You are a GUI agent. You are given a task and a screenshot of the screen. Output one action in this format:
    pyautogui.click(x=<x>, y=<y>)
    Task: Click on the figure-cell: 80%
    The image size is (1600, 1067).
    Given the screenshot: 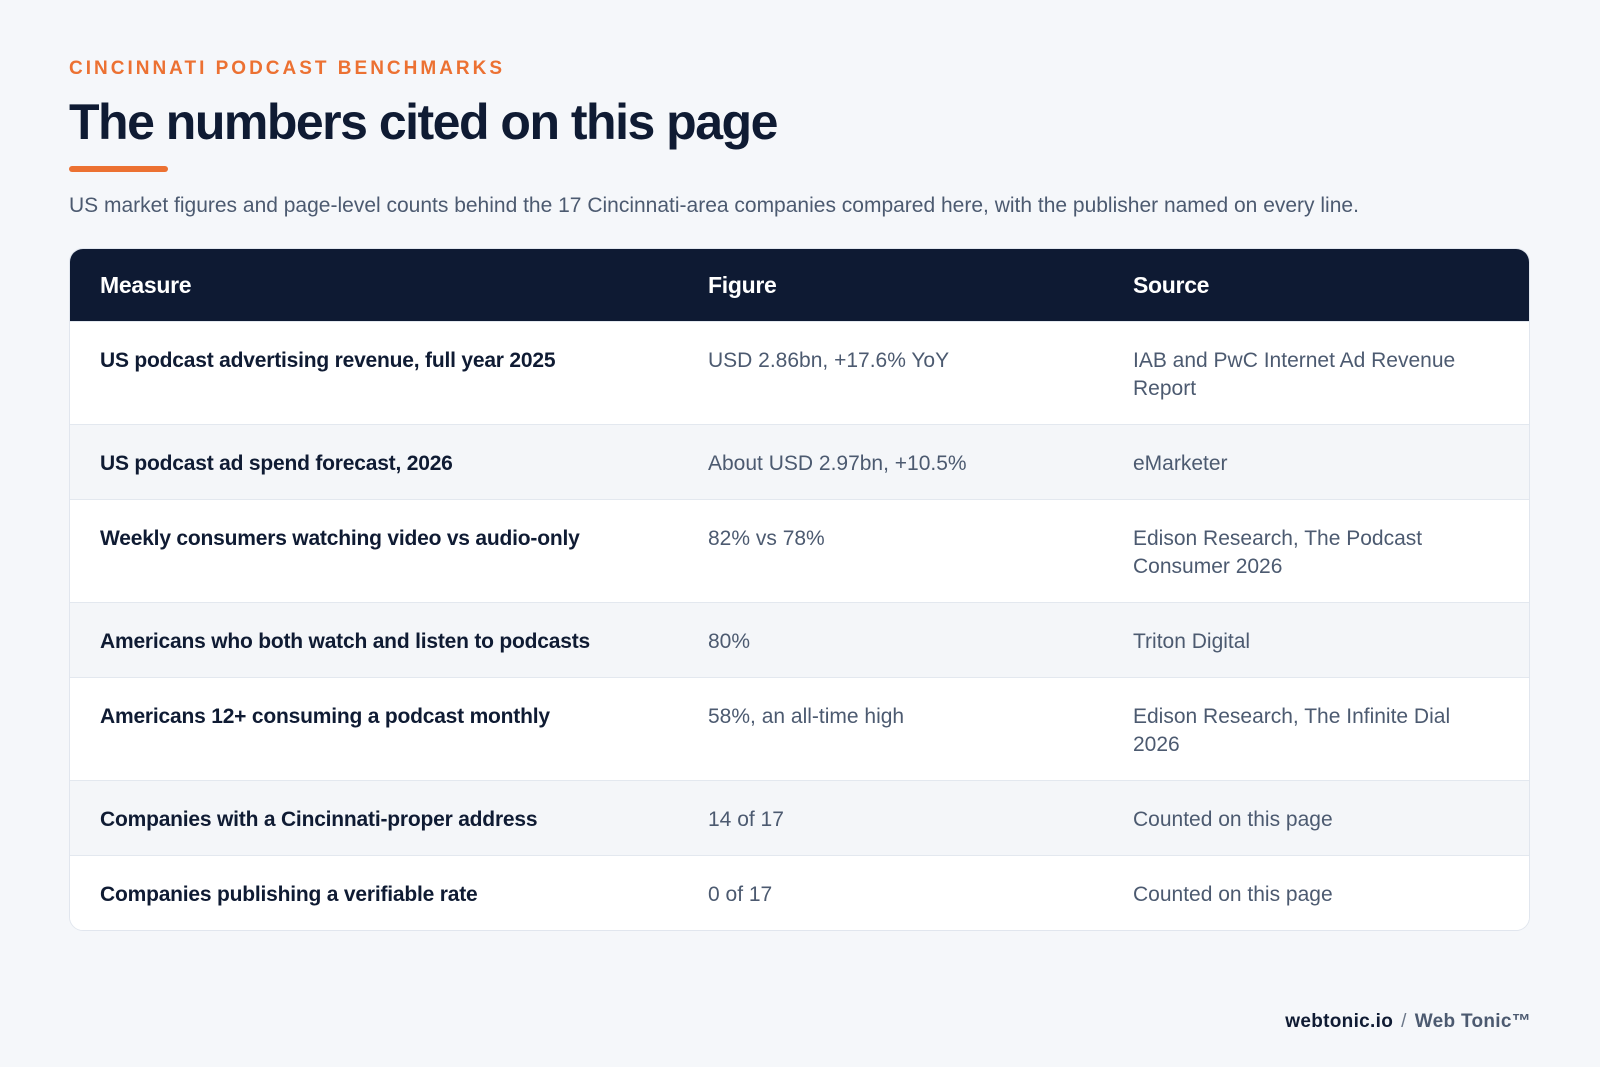 What is the action you would take?
    pyautogui.click(x=890, y=640)
    